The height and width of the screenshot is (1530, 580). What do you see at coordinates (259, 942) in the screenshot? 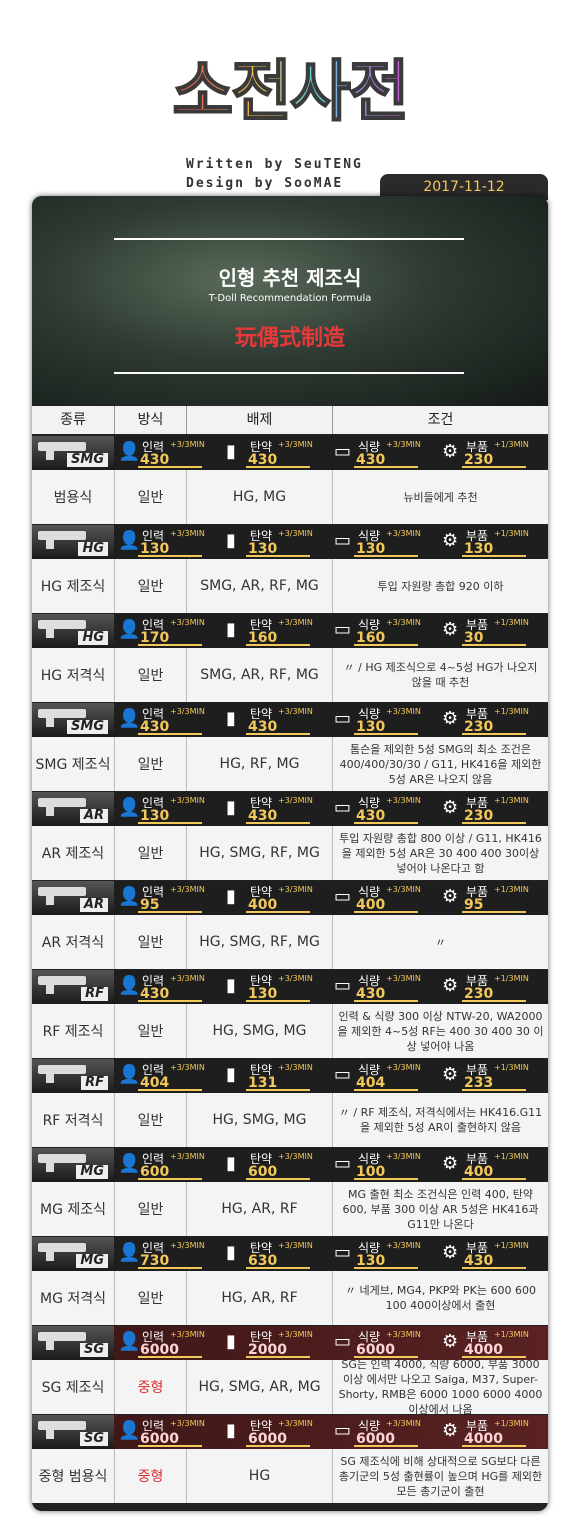
I see `recipe-exclude: HG, SMG, RF, MG` at bounding box center [259, 942].